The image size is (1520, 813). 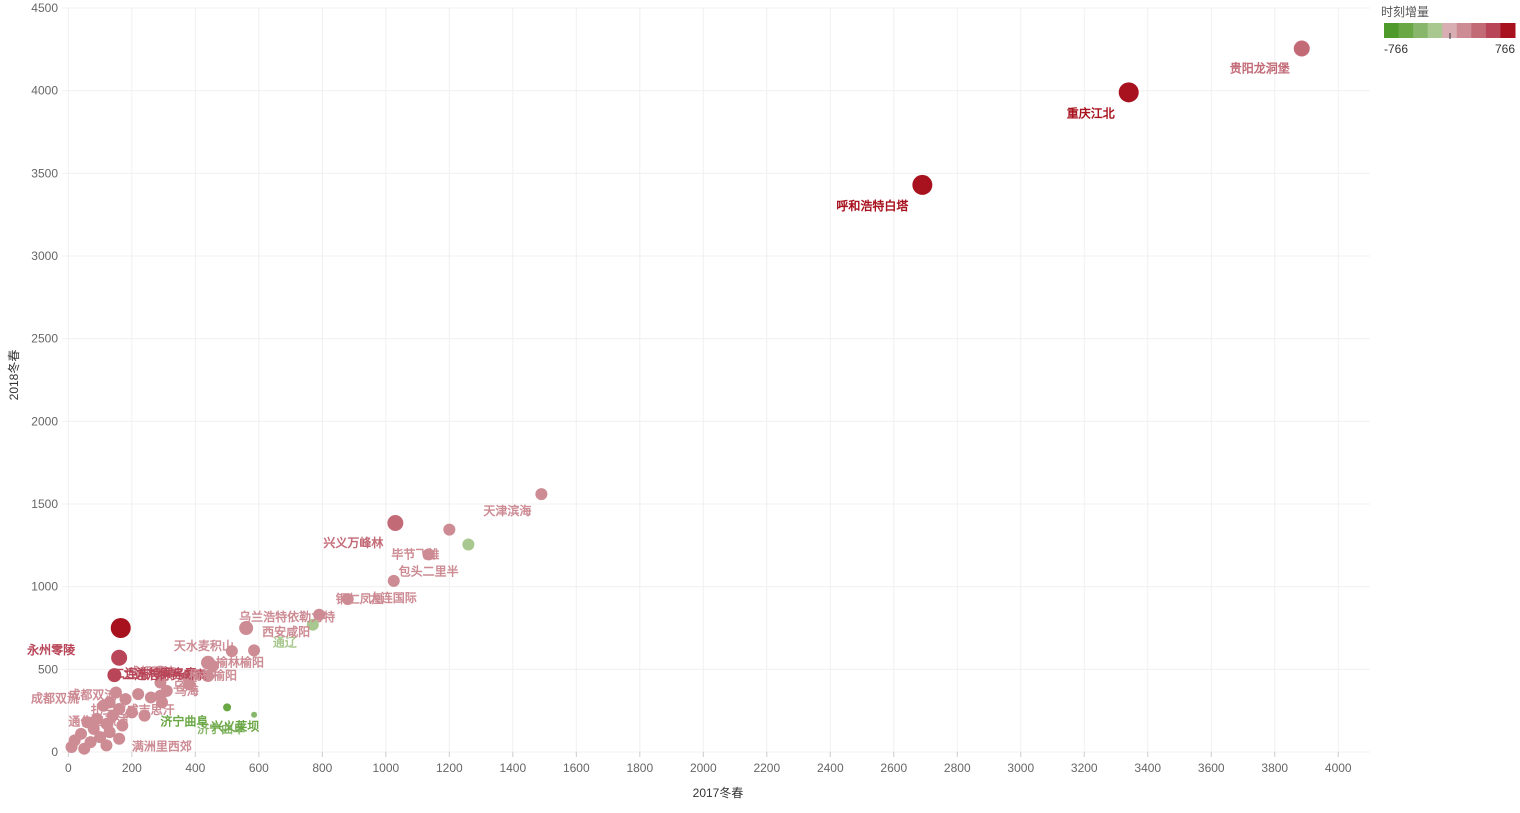 I want to click on cluster-label: 乌海, so click(x=185, y=685).